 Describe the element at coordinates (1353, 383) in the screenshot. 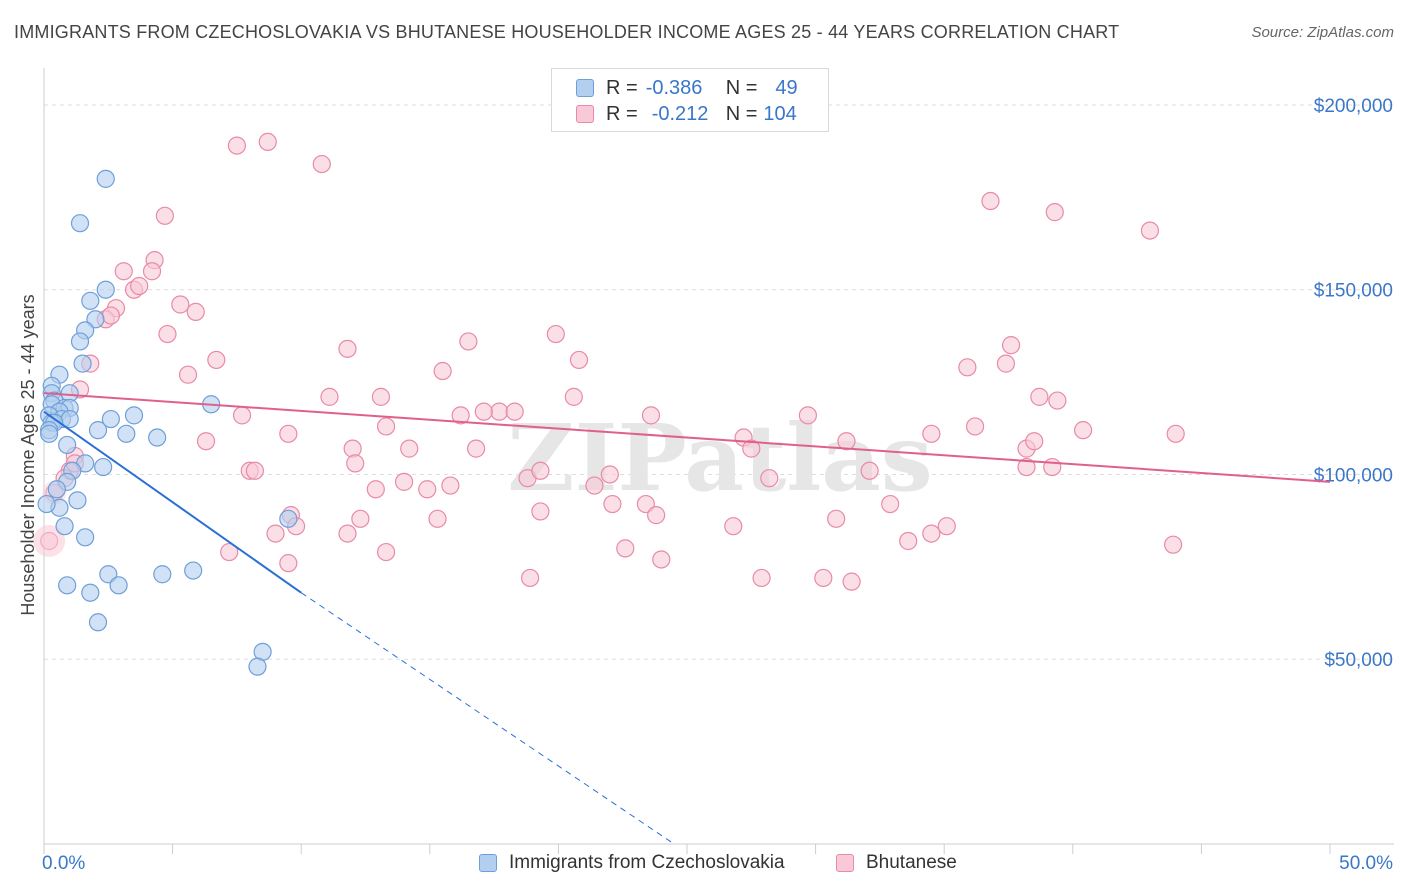

I see `y-tick-labels: $200,000 $150,000 $100,000 $50,000` at that location.